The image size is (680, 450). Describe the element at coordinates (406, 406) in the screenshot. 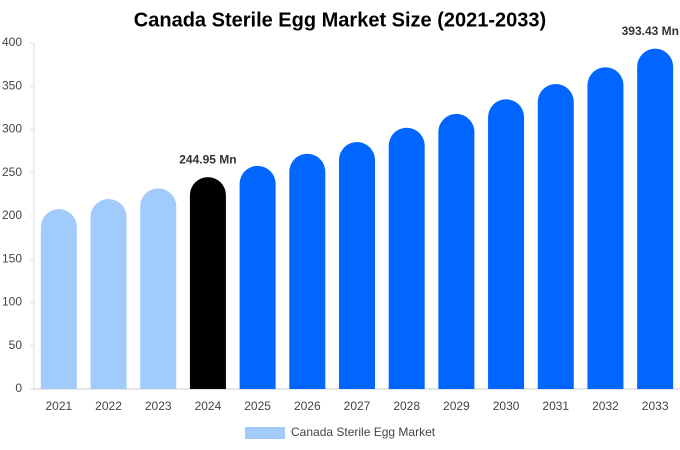

I see `x-tick-label: 2028` at that location.